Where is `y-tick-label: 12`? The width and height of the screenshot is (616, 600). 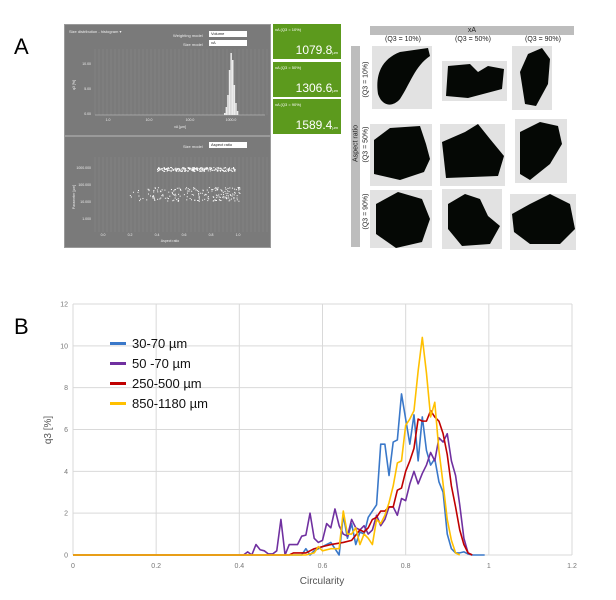
y-tick-label: 12 is located at coordinates (64, 305).